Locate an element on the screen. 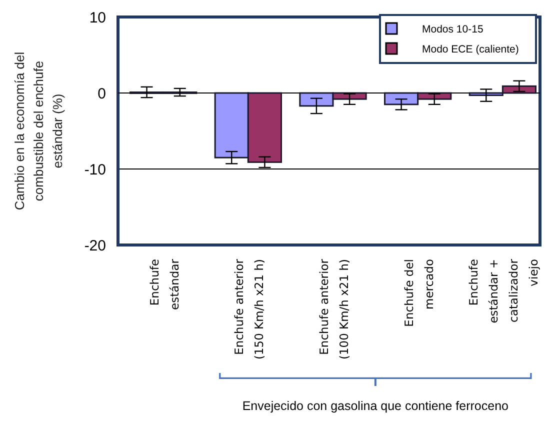 The height and width of the screenshot is (424, 545). y-tick-label: 0 is located at coordinates (102, 93).